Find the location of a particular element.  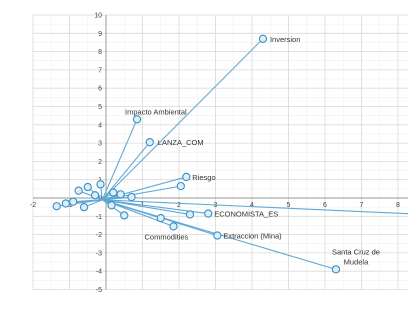

y-tick-label: -4 is located at coordinates (99, 272).